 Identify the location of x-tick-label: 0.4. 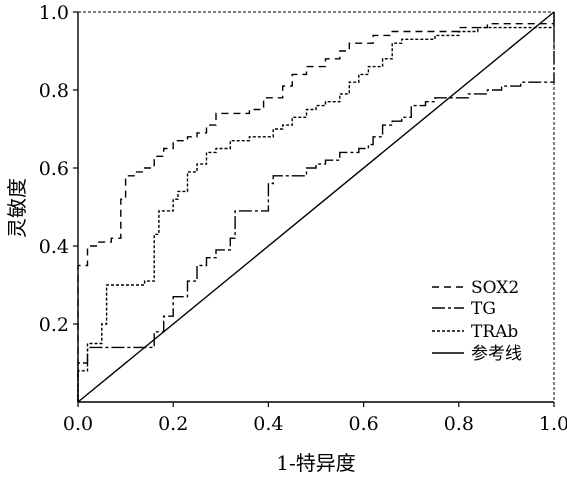
(268, 424).